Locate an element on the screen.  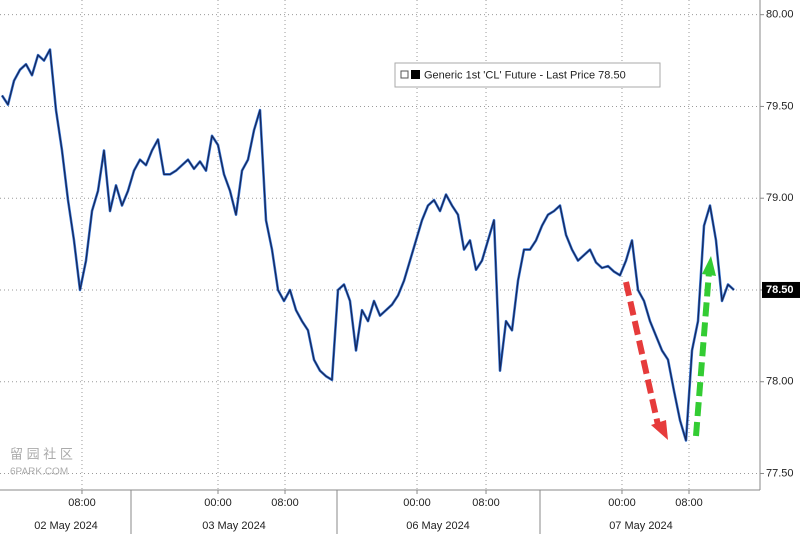
annotation-arrows is located at coordinates (669, 348).